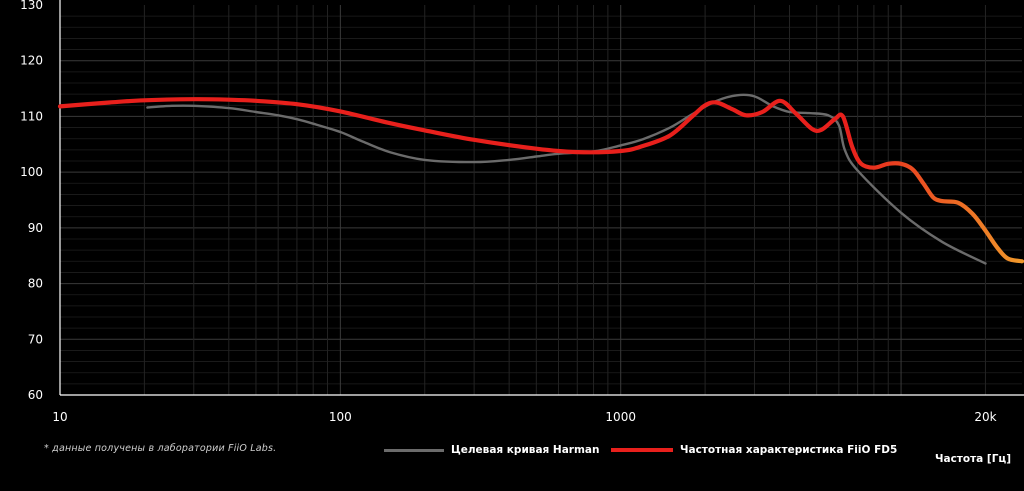  Describe the element at coordinates (31, 61) in the screenshot. I see `y-tick-label: 120` at that location.